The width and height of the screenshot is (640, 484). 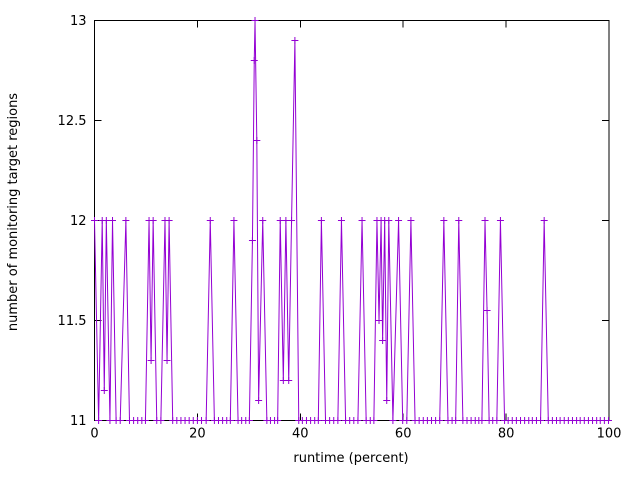 What do you see at coordinates (506, 434) in the screenshot?
I see `x-tick-label: 80` at bounding box center [506, 434].